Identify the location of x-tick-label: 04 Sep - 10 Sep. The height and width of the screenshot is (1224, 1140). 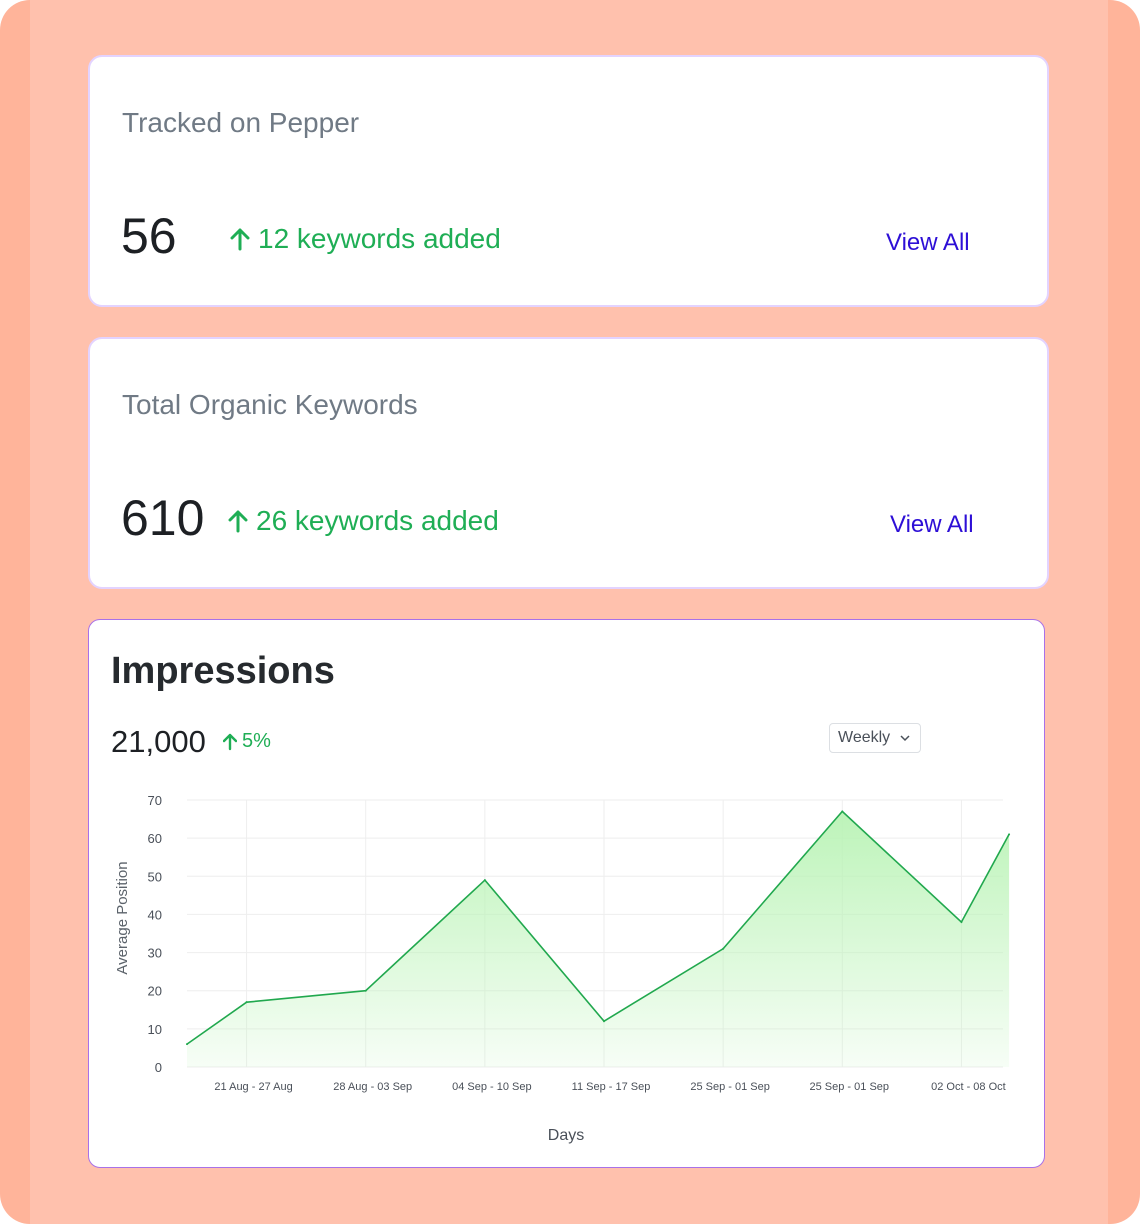
(492, 1087).